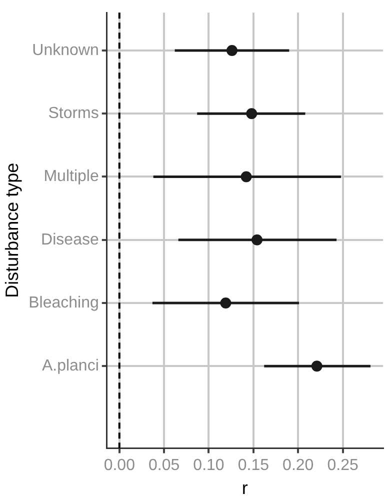 This screenshot has width=389, height=500. What do you see at coordinates (298, 465) in the screenshot?
I see `x-tick-label: 0.20` at bounding box center [298, 465].